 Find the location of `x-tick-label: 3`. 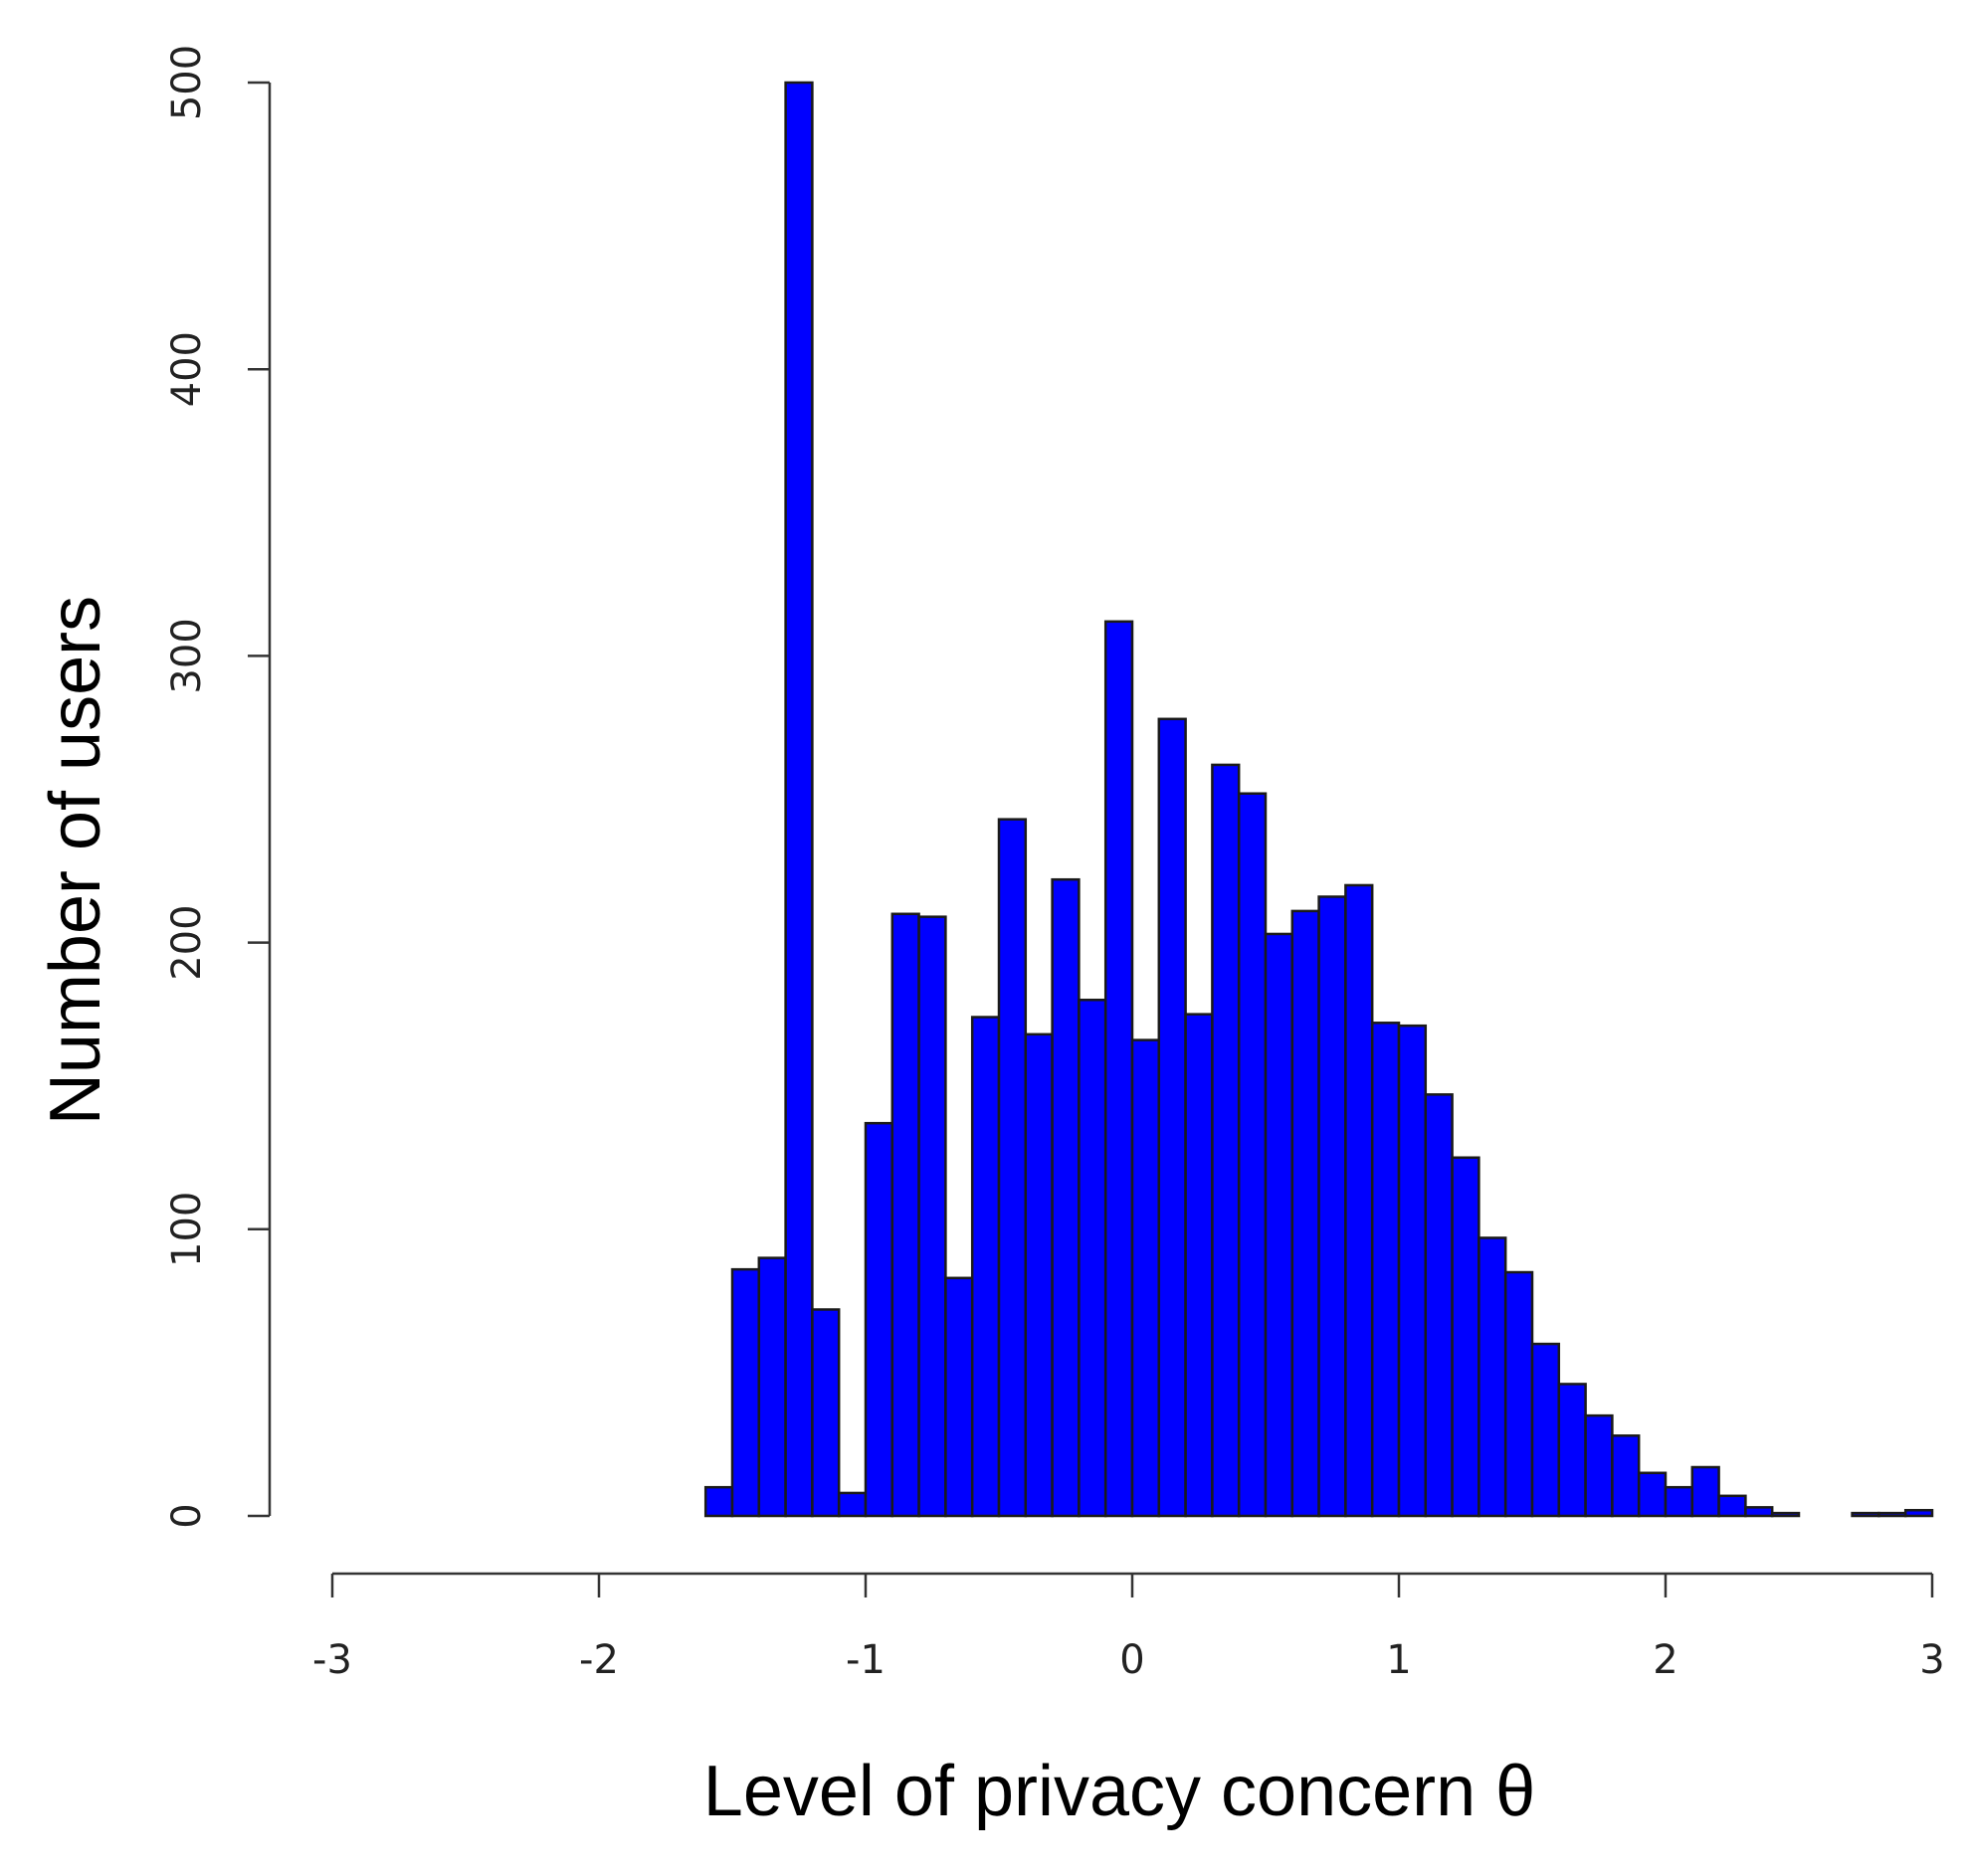

x-tick-label: 3 is located at coordinates (1931, 1660).